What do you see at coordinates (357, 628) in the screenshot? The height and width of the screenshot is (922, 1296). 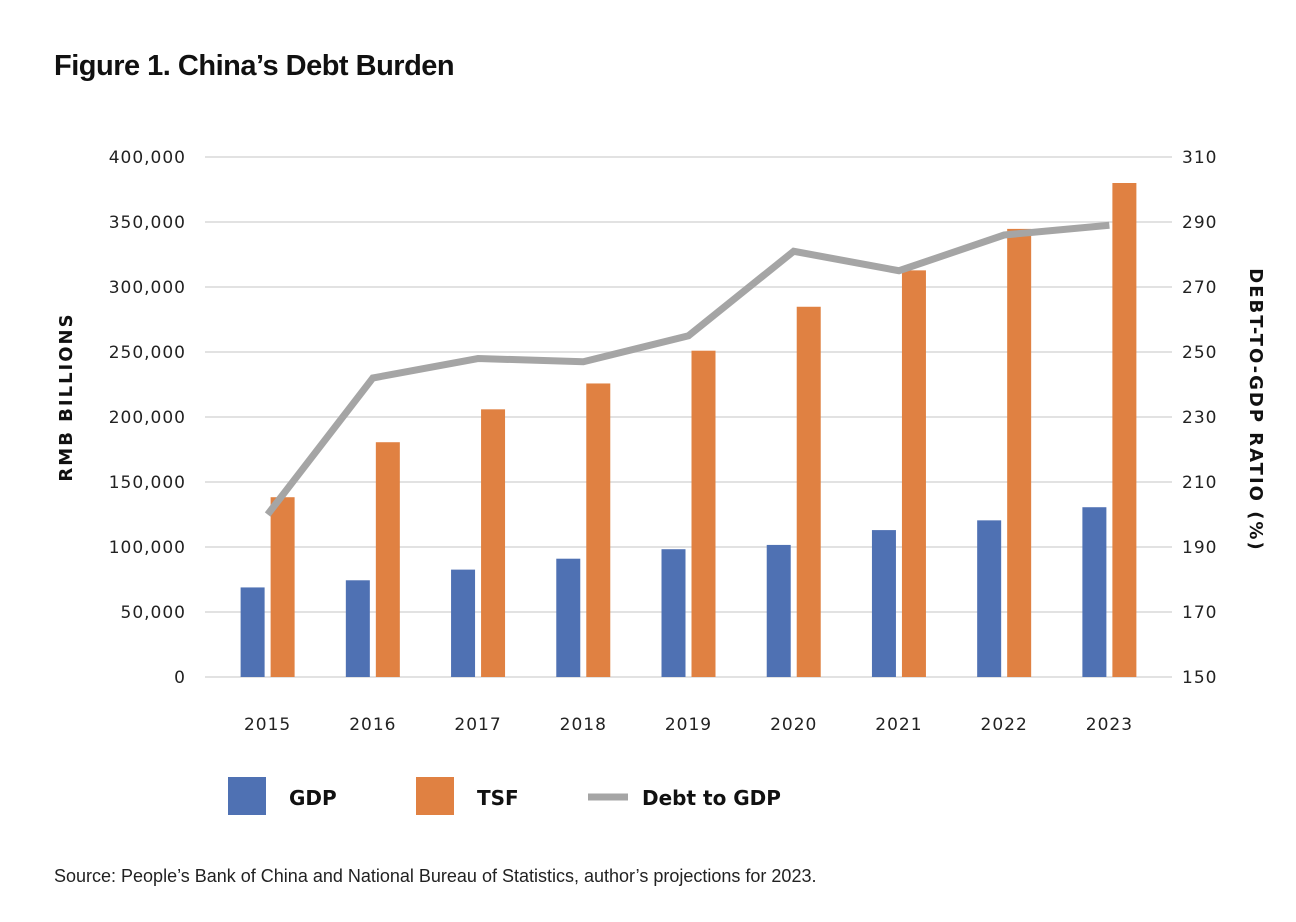 I see `bar-gdp-2016` at bounding box center [357, 628].